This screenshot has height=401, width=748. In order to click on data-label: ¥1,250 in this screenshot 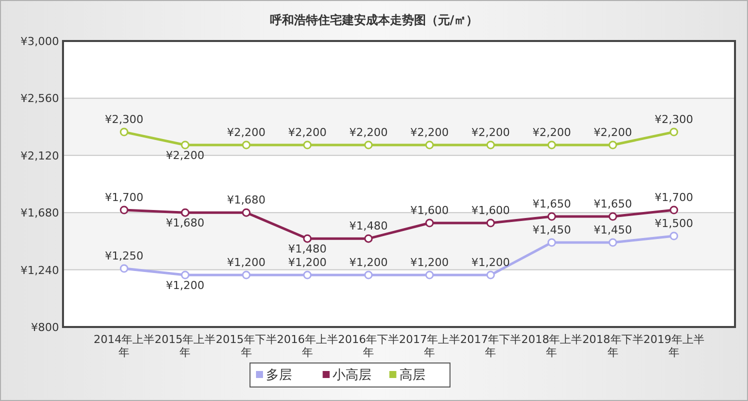, I will do `click(124, 256)`.